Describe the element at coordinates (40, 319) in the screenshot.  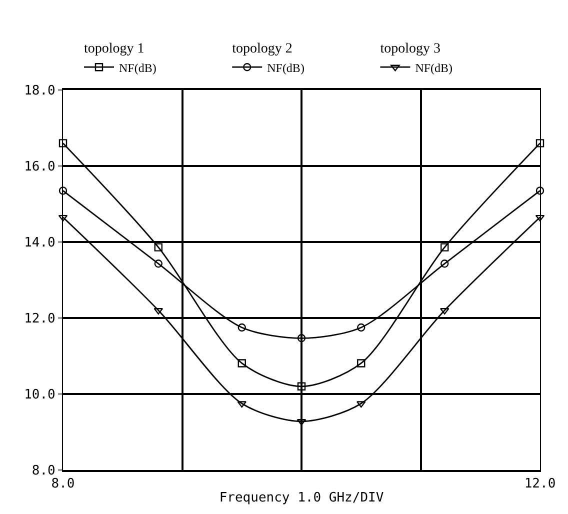
I see `y-tick-label: 12.0` at that location.